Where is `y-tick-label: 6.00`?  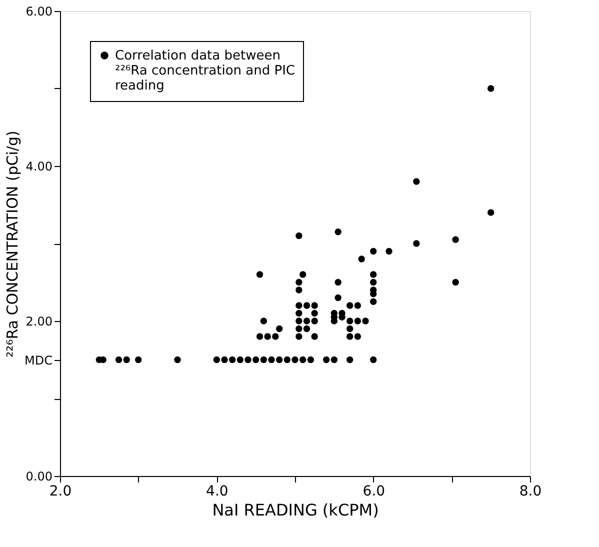
y-tick-label: 6.00 is located at coordinates (39, 11).